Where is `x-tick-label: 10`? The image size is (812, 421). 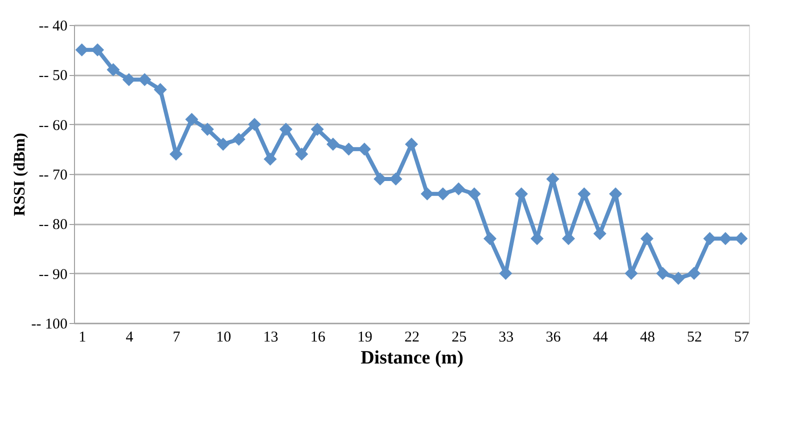
x-tick-label: 10 is located at coordinates (224, 338).